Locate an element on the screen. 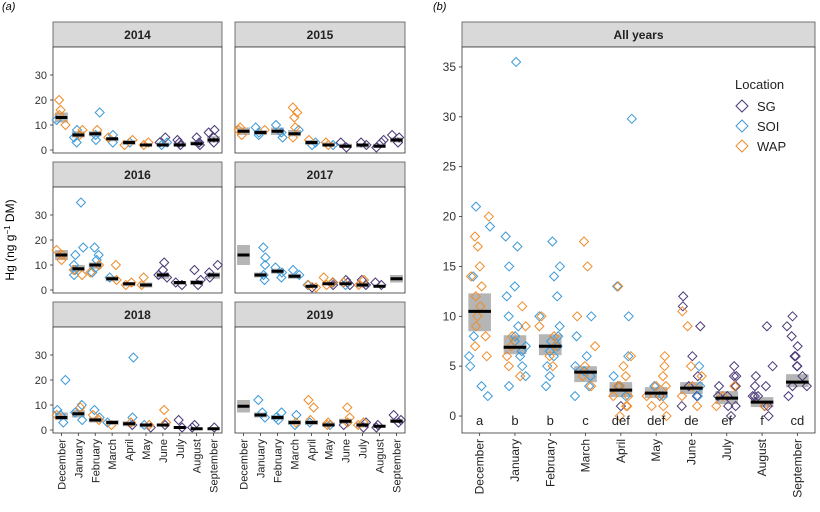 The width and height of the screenshot is (820, 512). y-tick-label: 25 is located at coordinates (450, 167).